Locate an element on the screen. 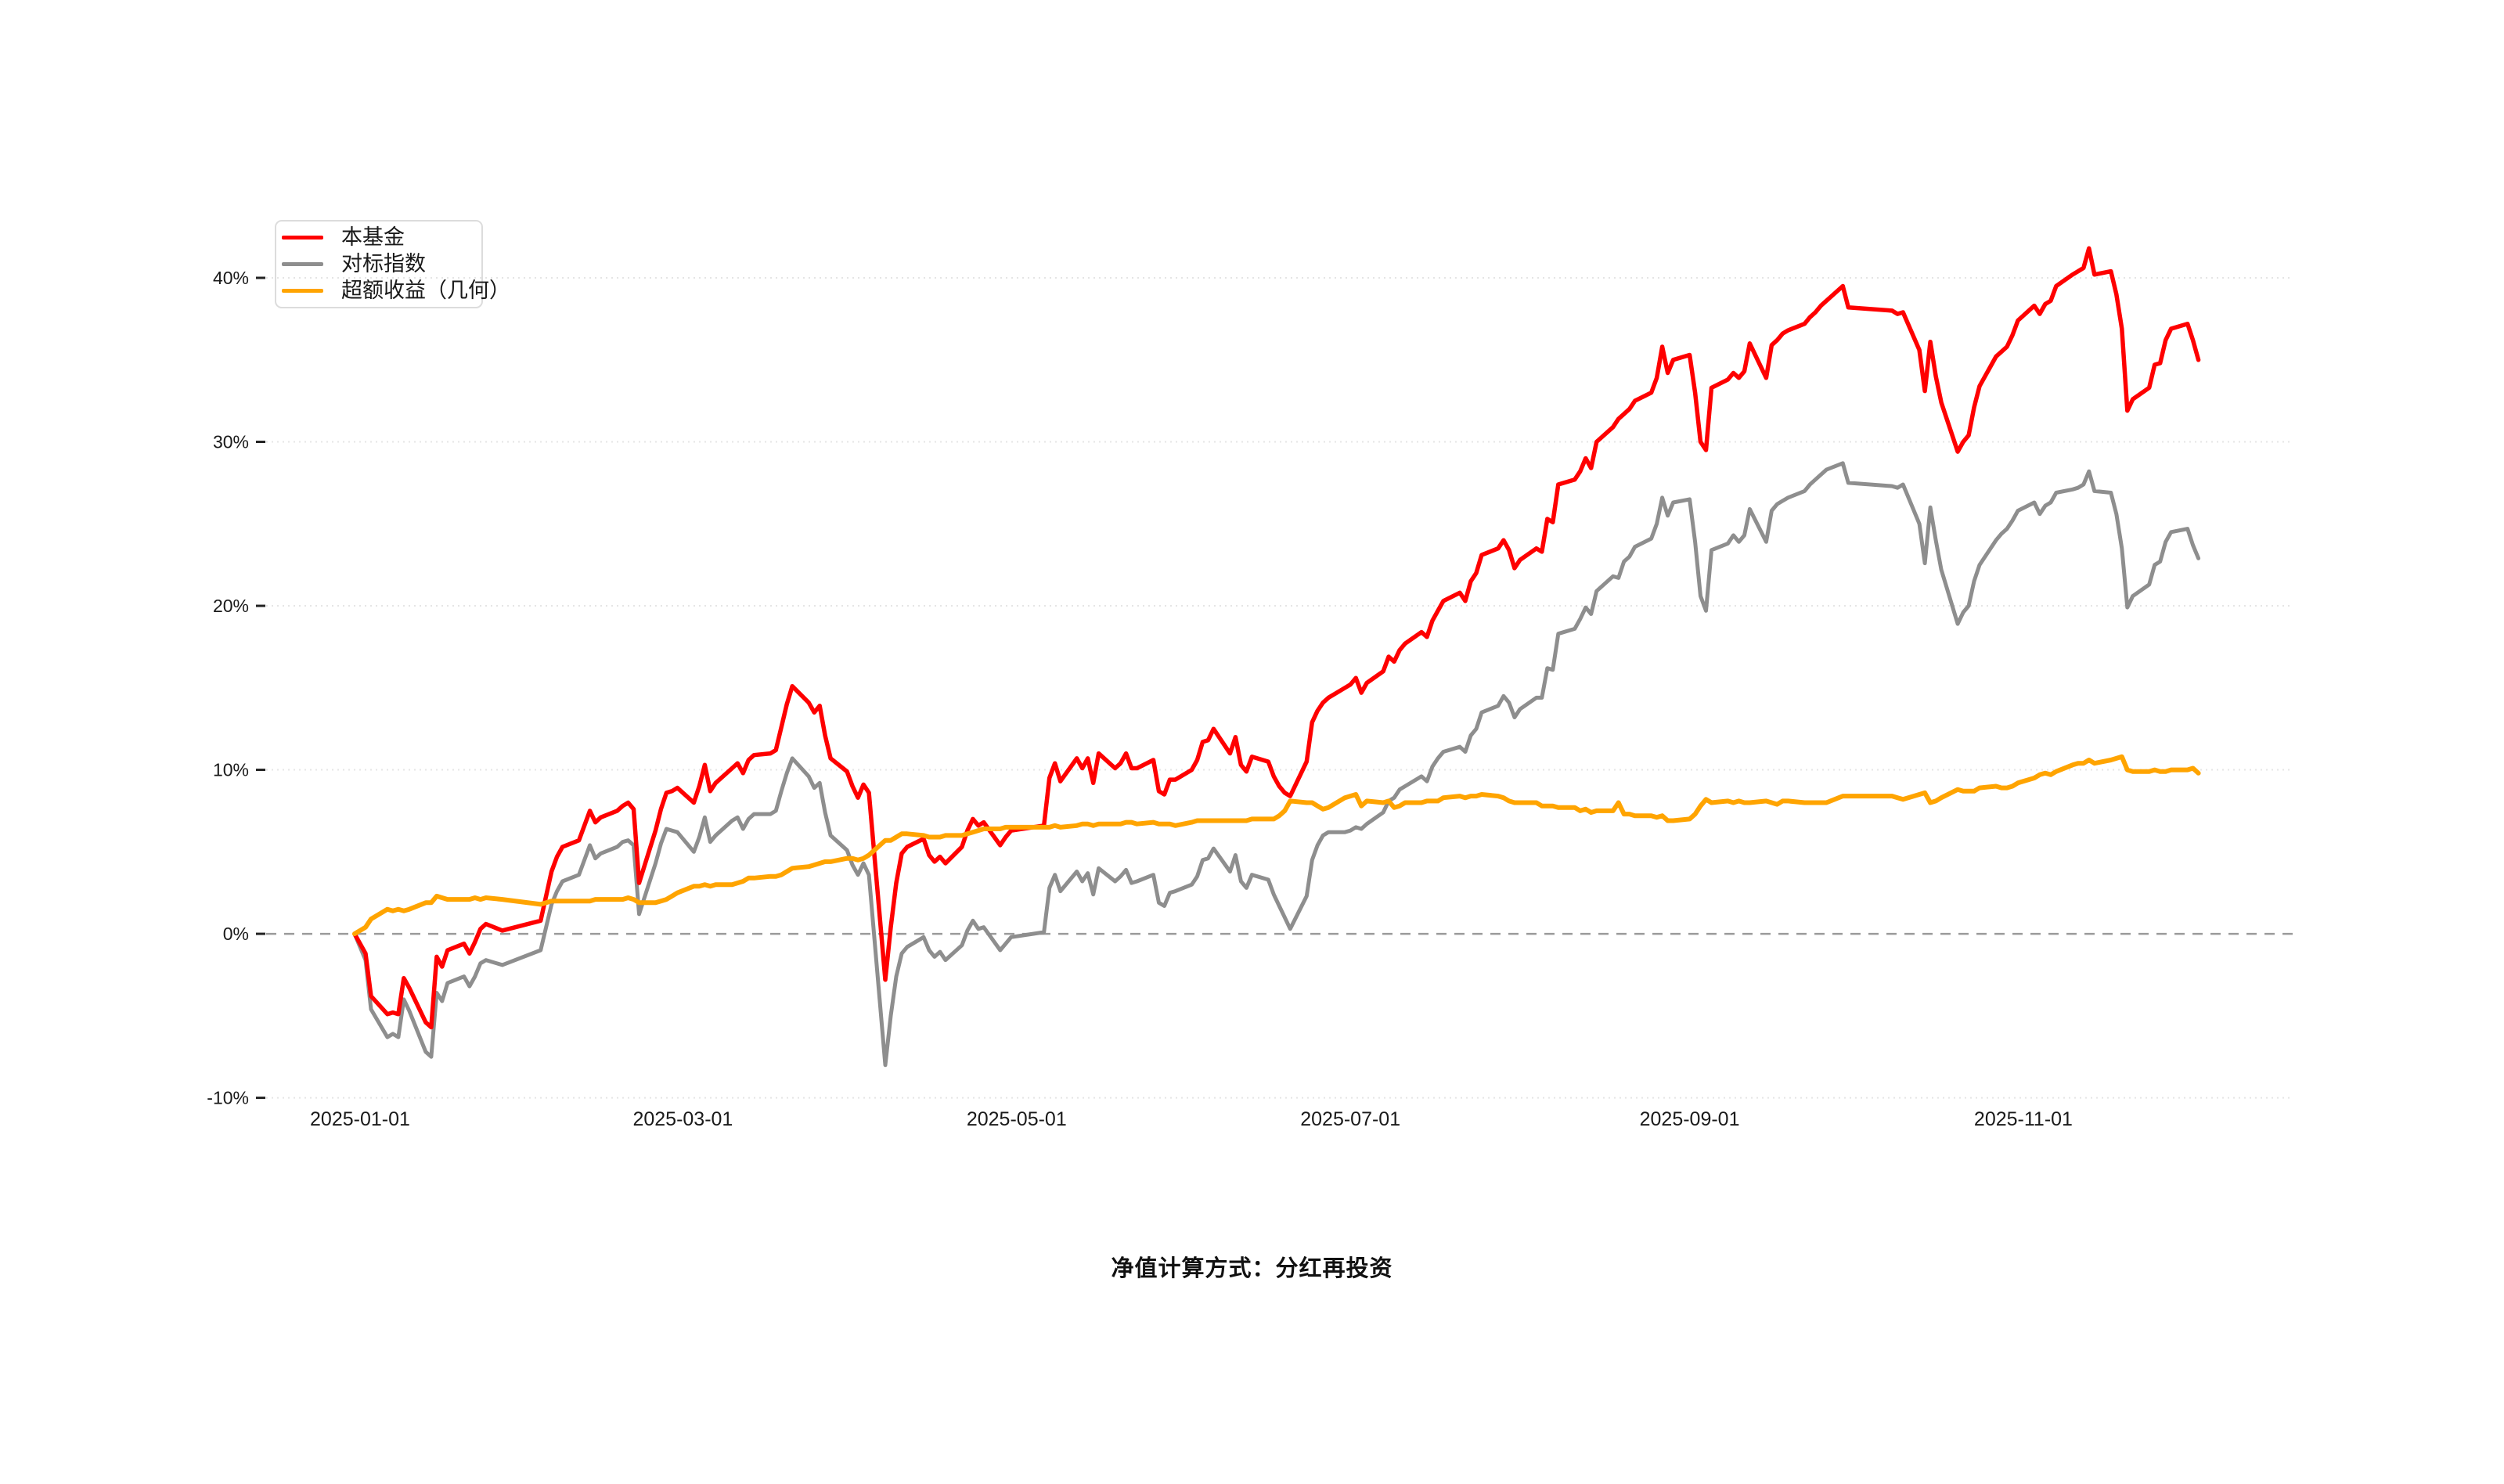 The height and width of the screenshot is (1484, 2504). legend-item-benchmark: 对标指数 is located at coordinates (378, 264).